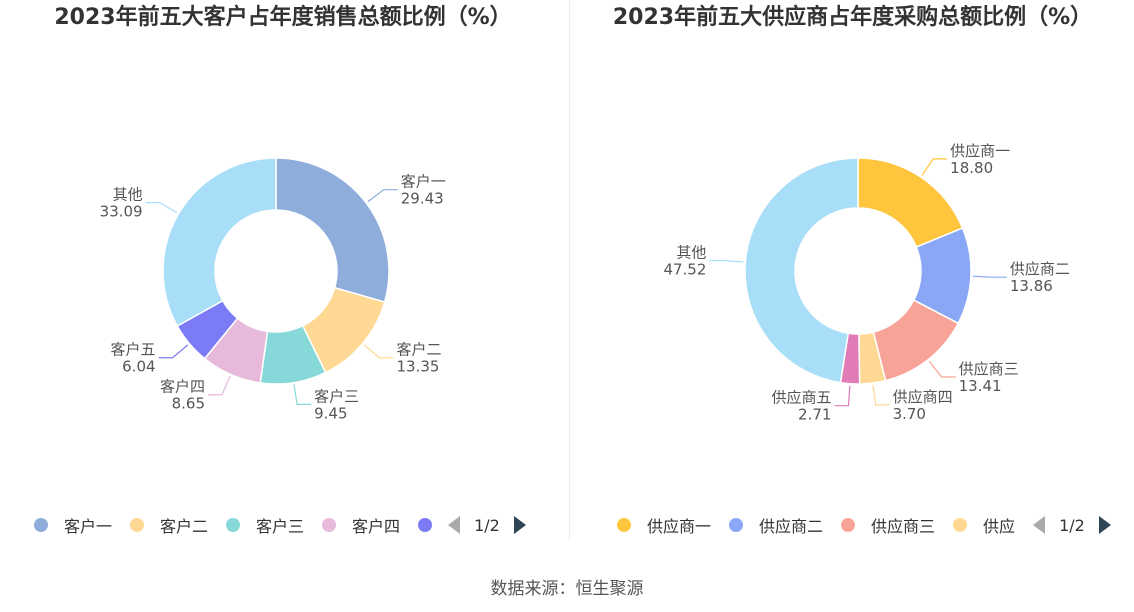 The image size is (1134, 612). I want to click on legend-item: 客户三, so click(265, 525).